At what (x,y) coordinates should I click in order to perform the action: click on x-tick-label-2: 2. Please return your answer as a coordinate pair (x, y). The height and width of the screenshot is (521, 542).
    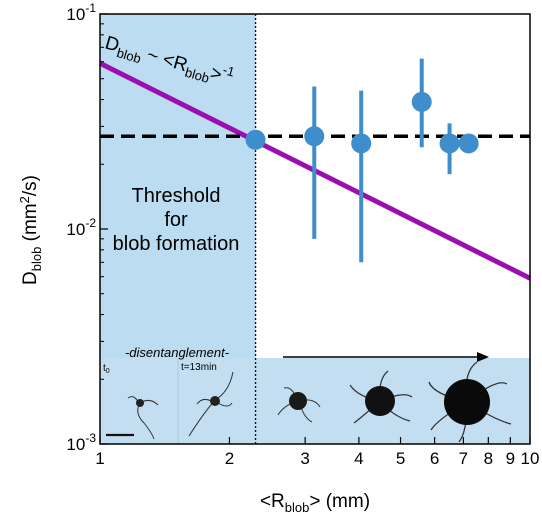
    Looking at the image, I should click on (229, 458).